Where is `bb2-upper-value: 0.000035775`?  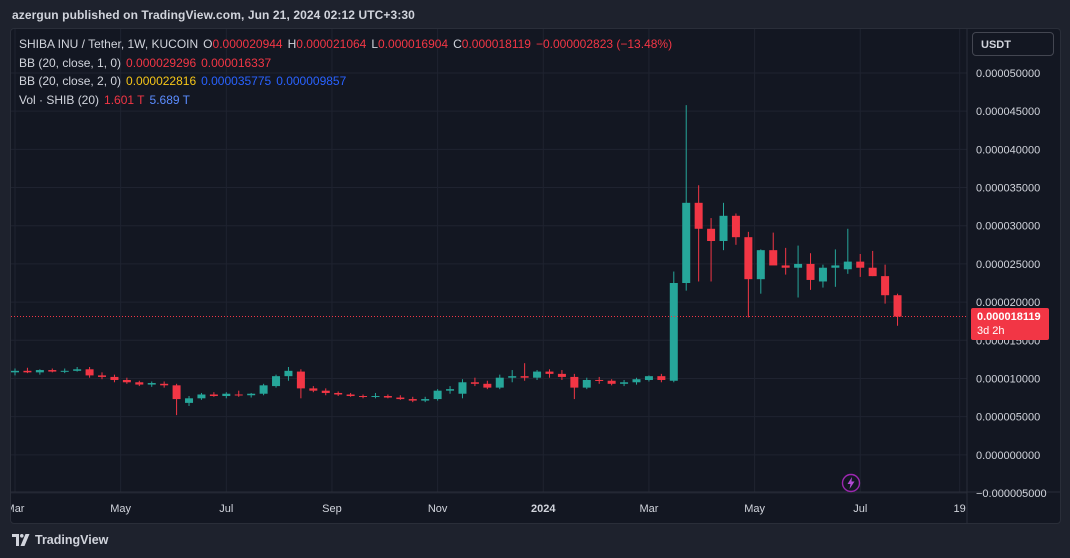 bb2-upper-value: 0.000035775 is located at coordinates (236, 81).